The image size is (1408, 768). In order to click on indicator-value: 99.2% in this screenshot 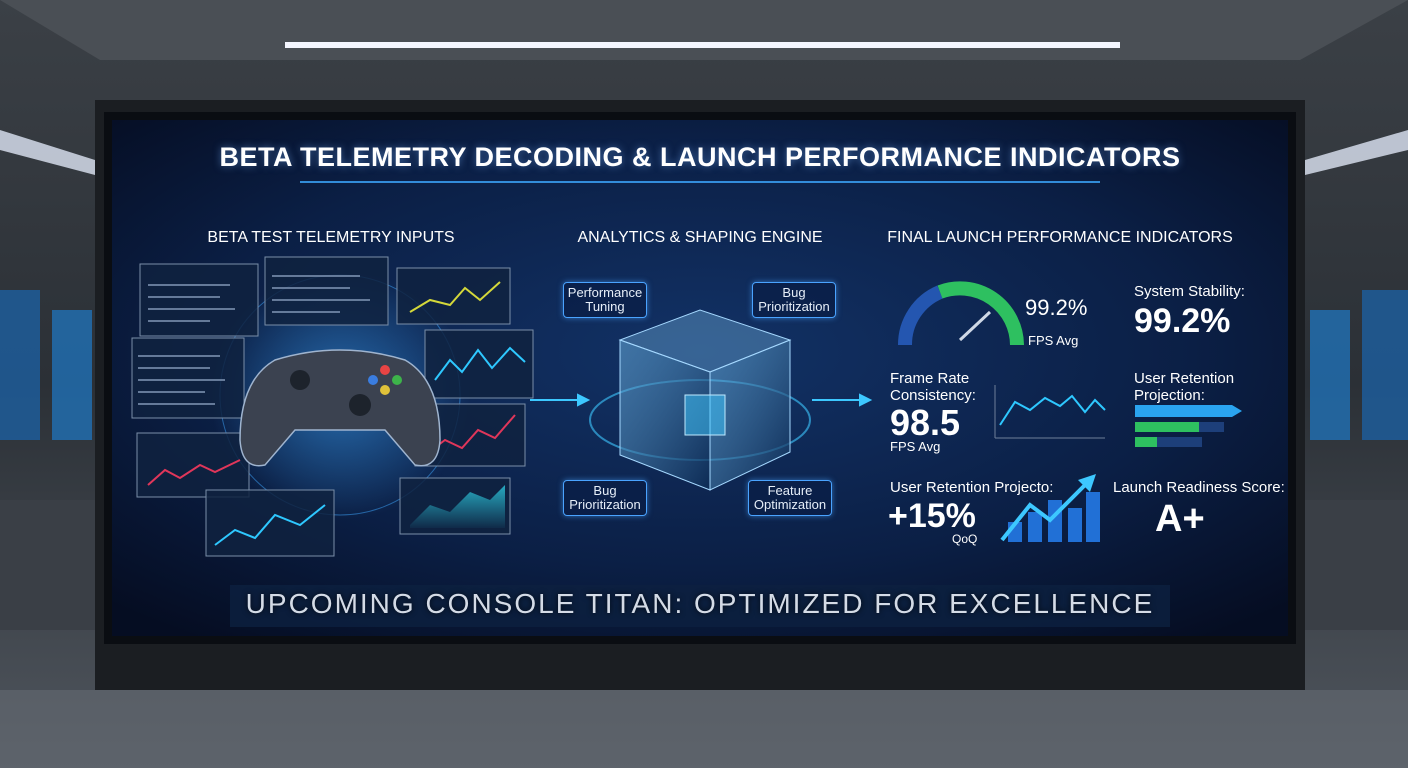, I will do `click(1182, 321)`.